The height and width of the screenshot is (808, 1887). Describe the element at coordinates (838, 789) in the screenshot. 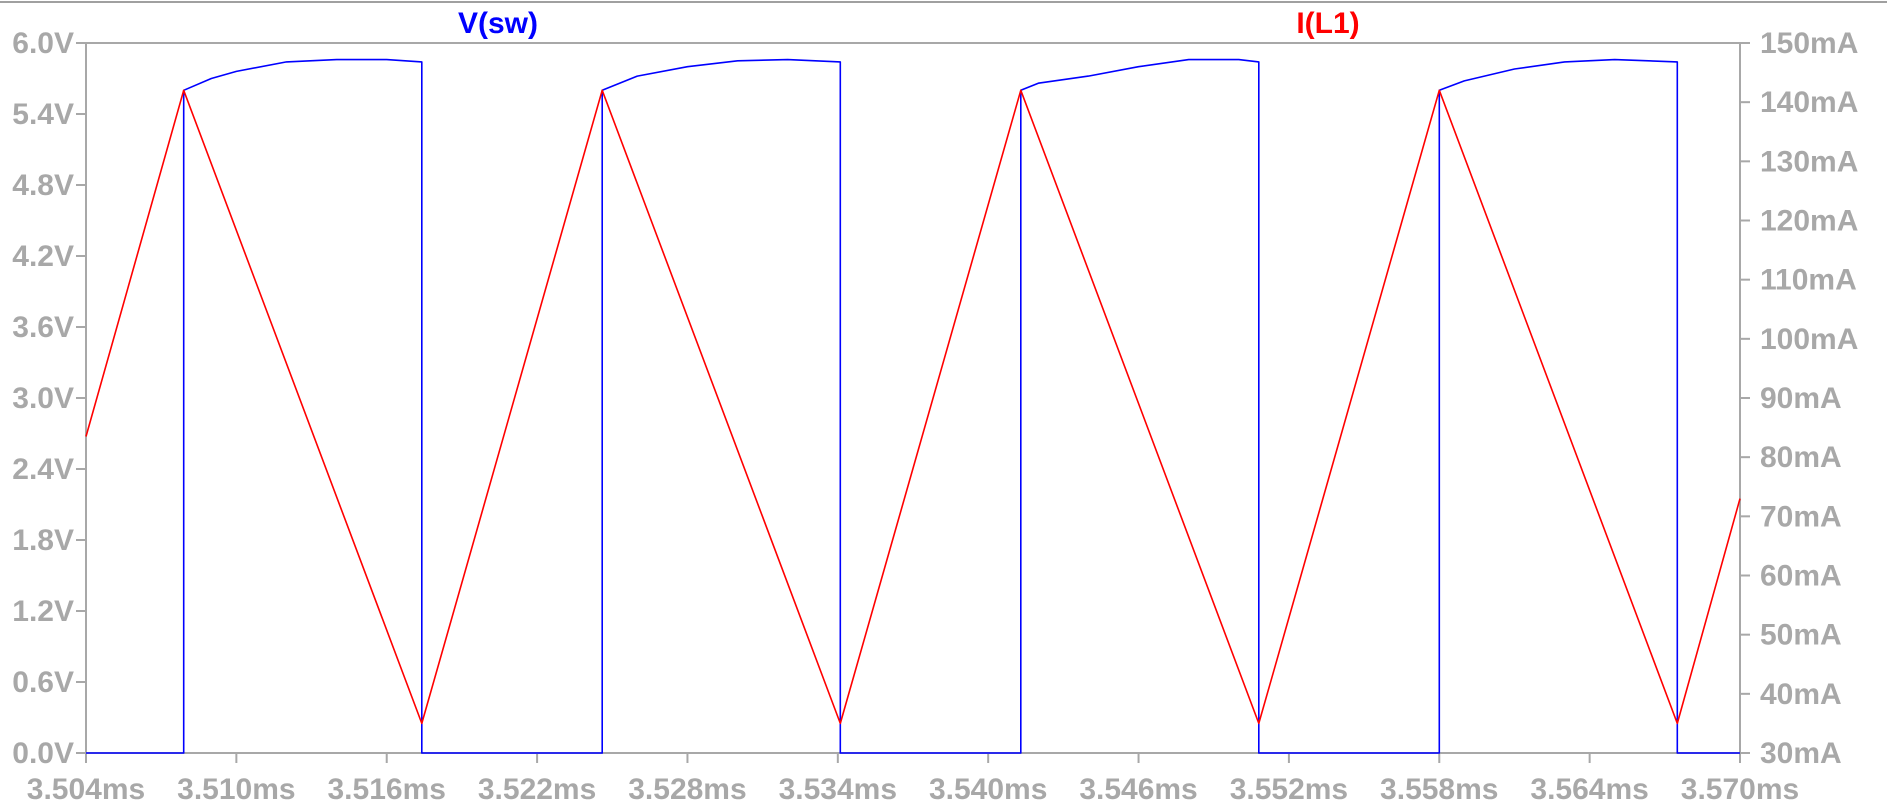

I see `x-tick-label: 3.534ms` at that location.